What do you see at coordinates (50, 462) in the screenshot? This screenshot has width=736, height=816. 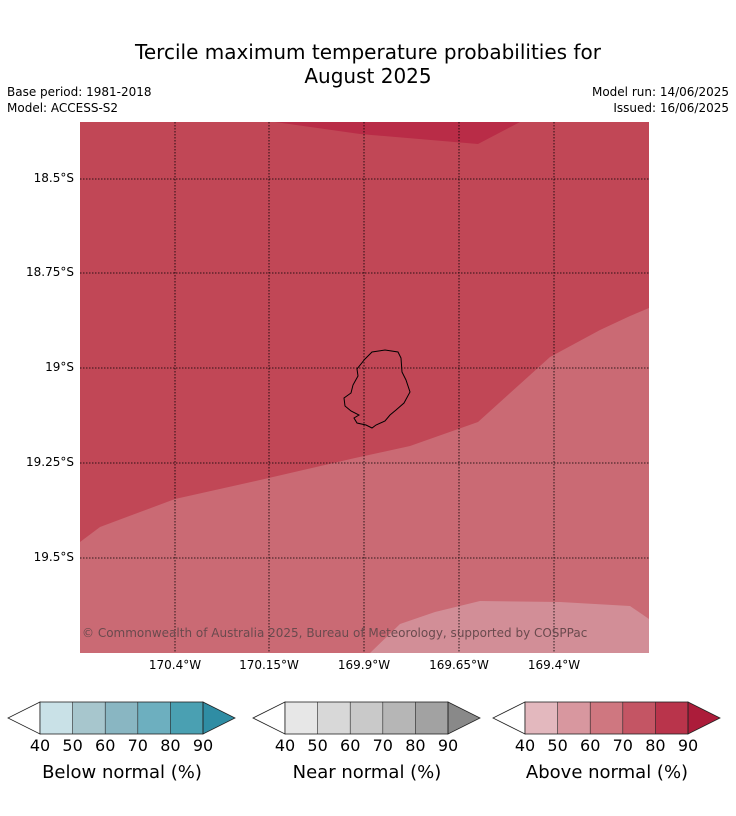 I see `lat-label-4: 19.25°S` at bounding box center [50, 462].